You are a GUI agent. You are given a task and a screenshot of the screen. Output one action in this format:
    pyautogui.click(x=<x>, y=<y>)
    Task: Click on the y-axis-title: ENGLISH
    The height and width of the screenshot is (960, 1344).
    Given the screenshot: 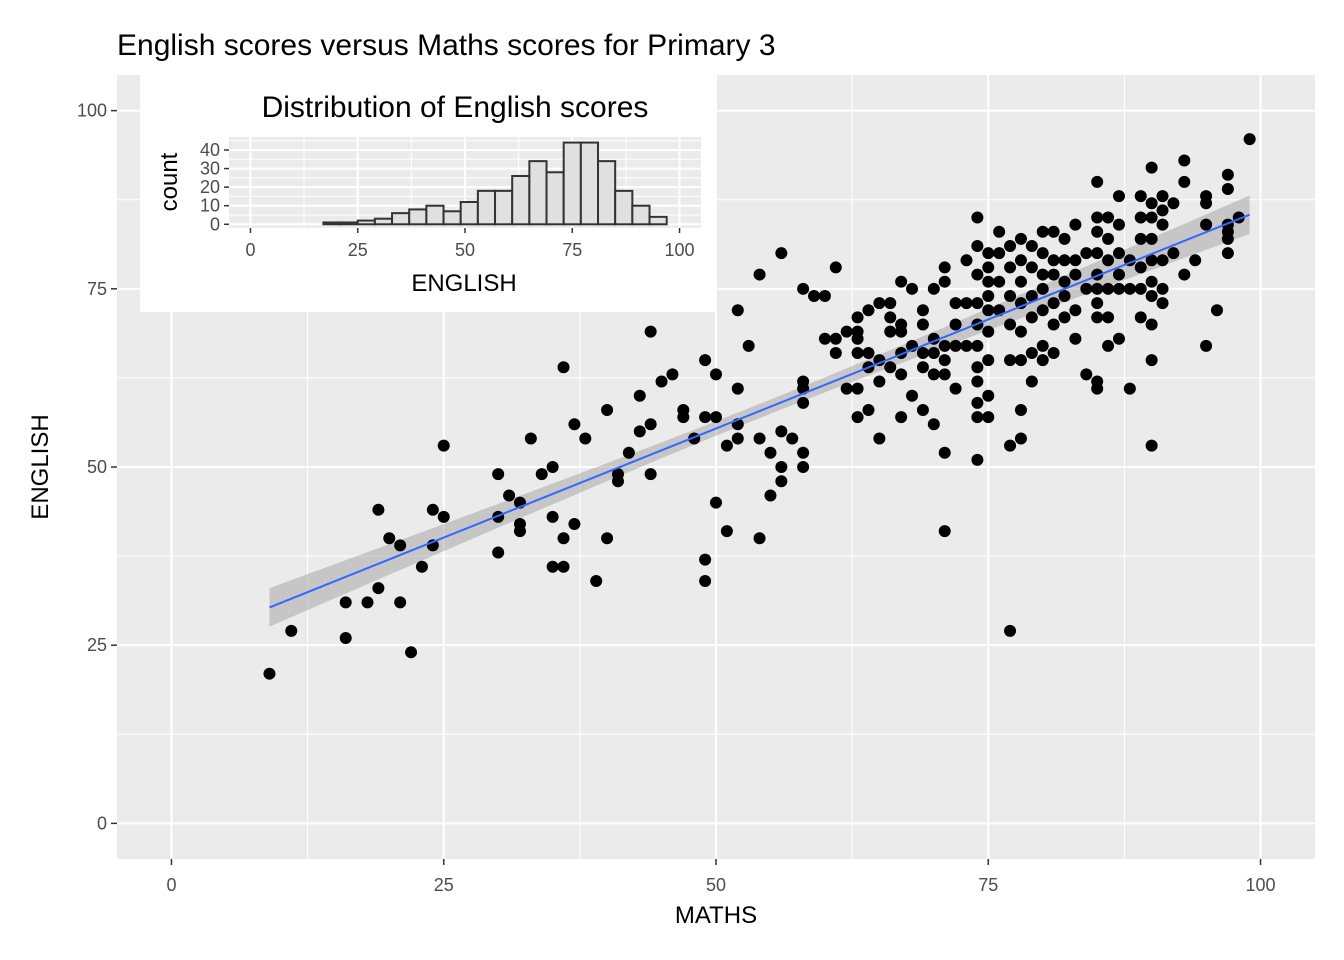 What is the action you would take?
    pyautogui.click(x=40, y=466)
    